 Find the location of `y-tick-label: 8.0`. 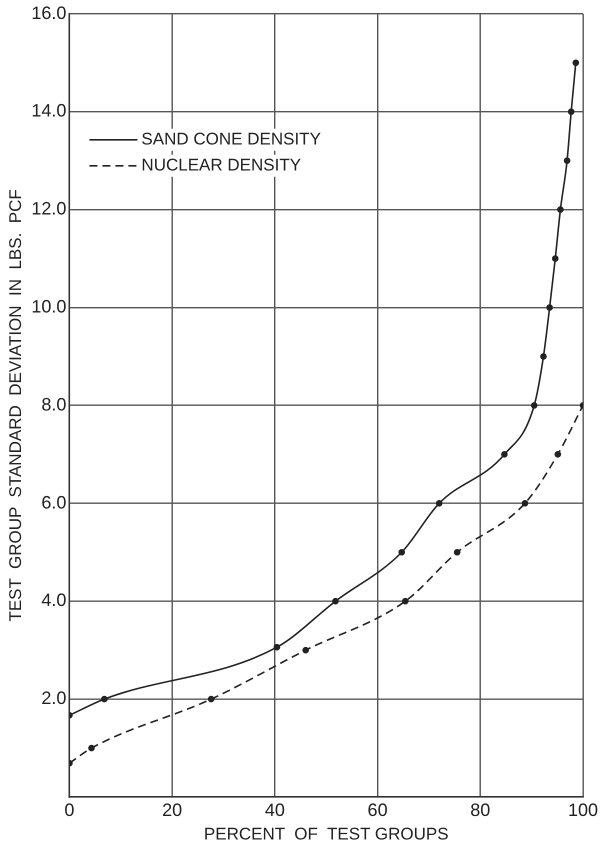

y-tick-label: 8.0 is located at coordinates (53, 404).